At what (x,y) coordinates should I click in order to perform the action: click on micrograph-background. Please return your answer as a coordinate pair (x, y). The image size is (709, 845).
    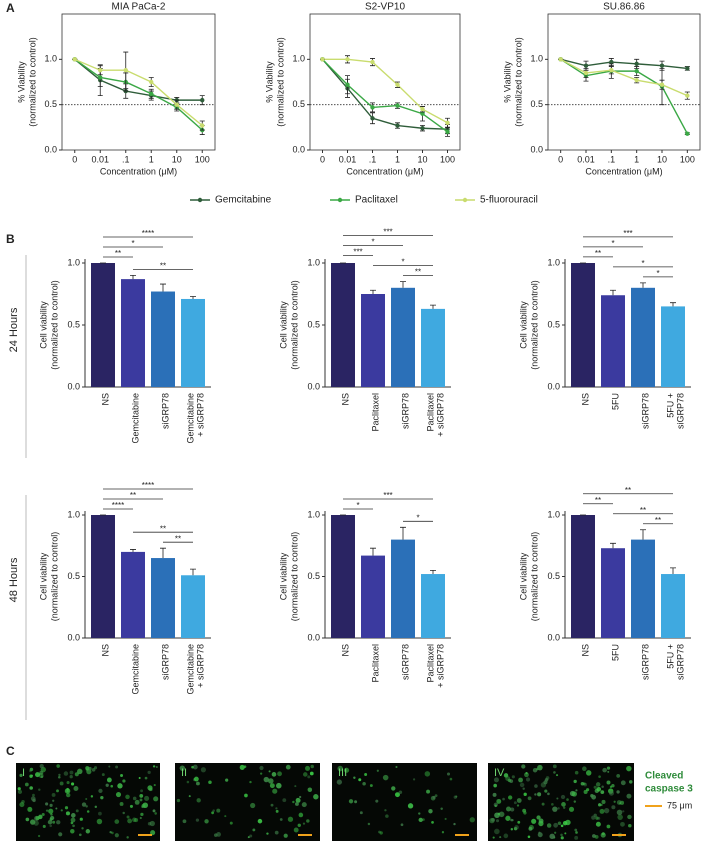
    Looking at the image, I should click on (404, 802).